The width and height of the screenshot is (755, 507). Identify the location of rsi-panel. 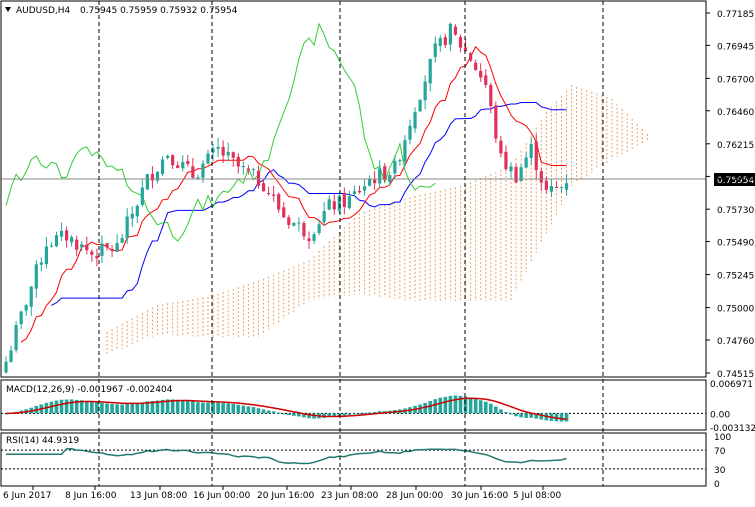
(353, 459).